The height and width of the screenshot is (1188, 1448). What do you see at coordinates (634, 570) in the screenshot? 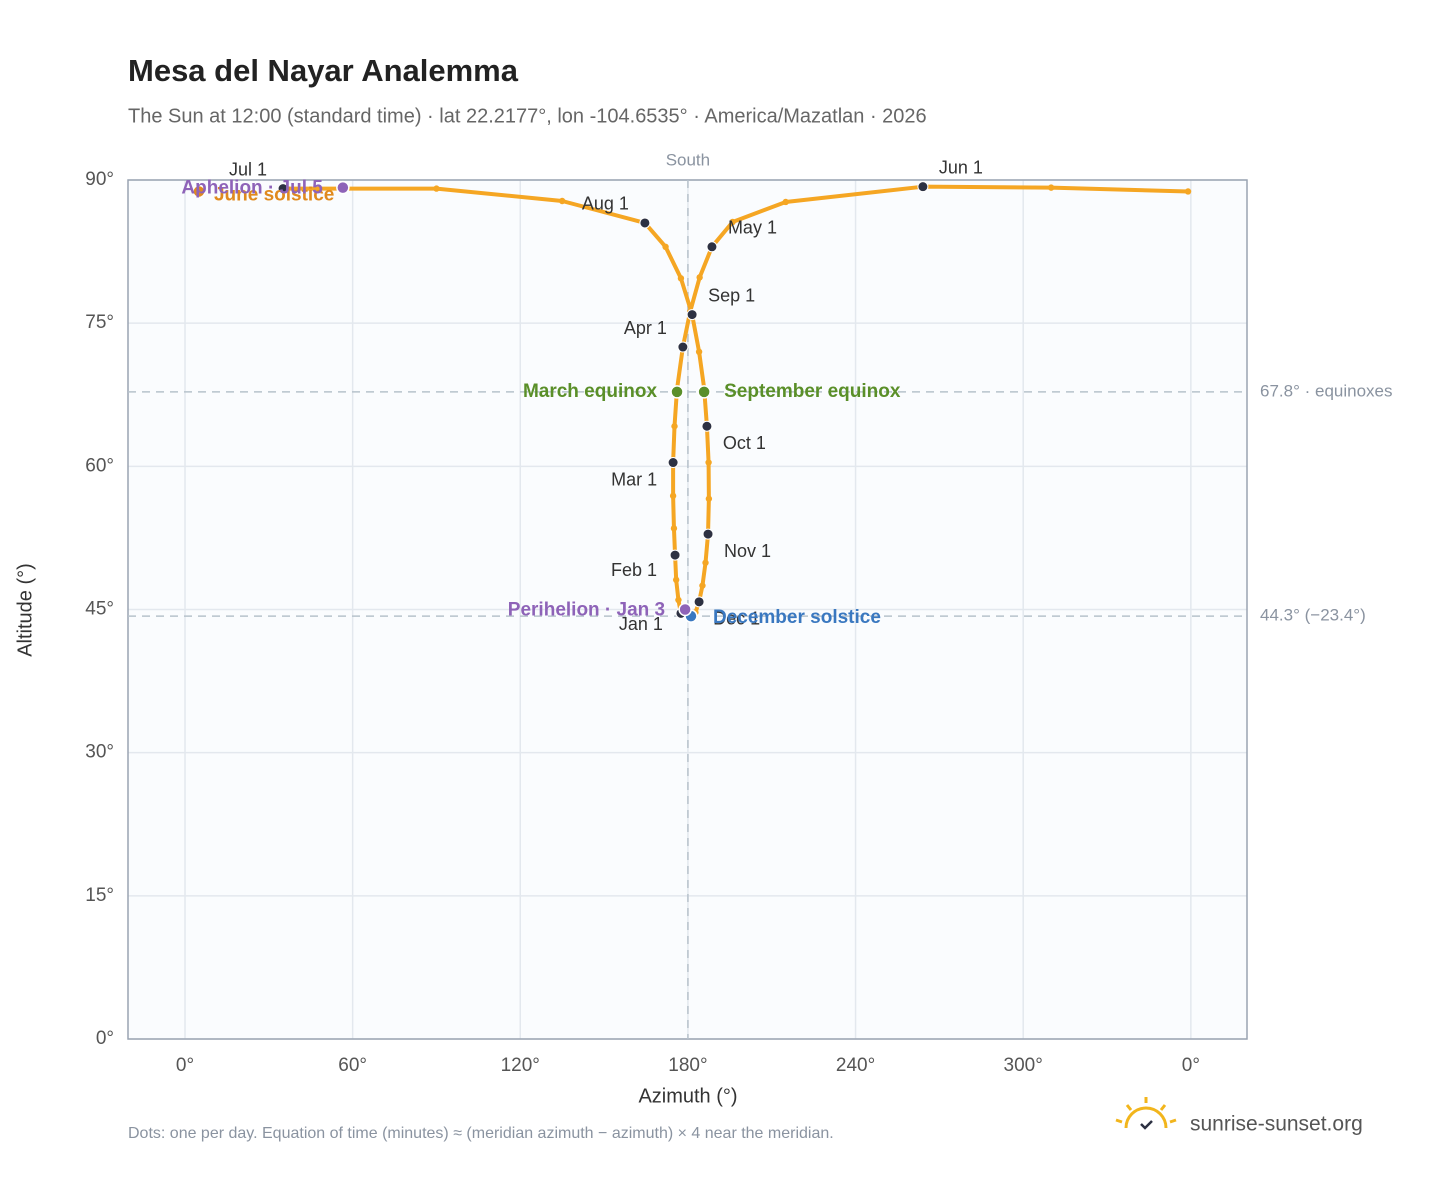
I see `month-label: Feb 1` at bounding box center [634, 570].